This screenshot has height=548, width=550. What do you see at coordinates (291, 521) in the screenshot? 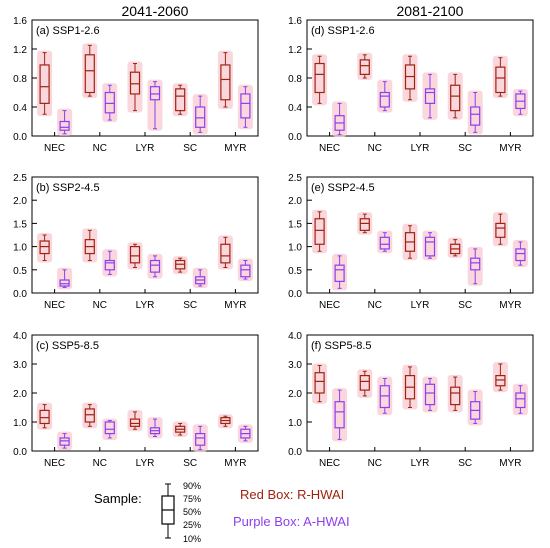
I see `legend-purple-label: Purple Box: A-HWAI` at bounding box center [291, 521].